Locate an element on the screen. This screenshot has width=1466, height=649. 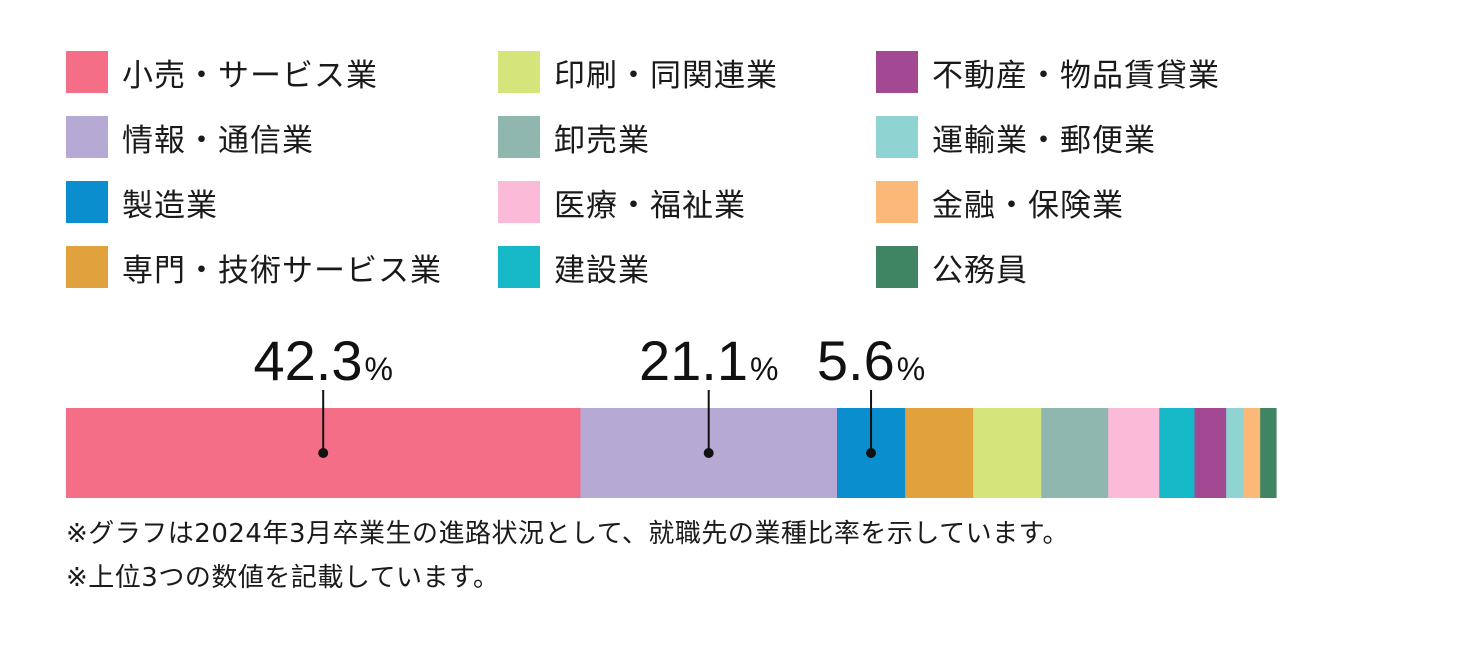
footnote-2: ※上位3つの数値を記載しています。 is located at coordinates (283, 578).